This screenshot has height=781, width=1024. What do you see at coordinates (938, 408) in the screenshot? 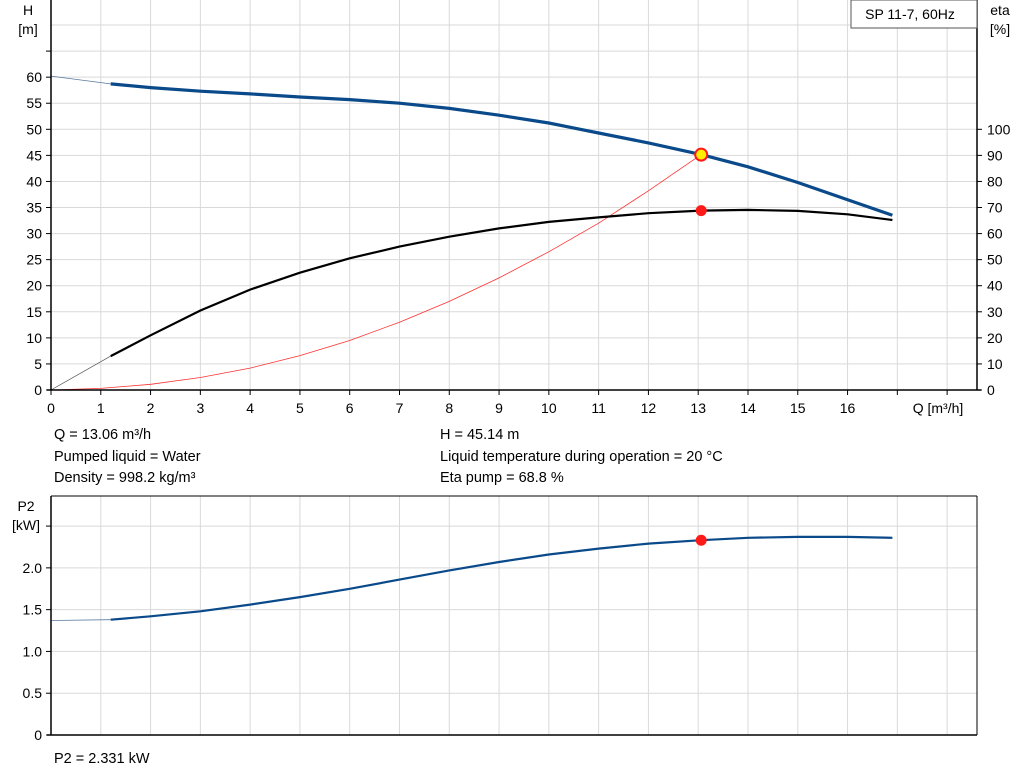
I see `q-axis-label: Q [m³/h]` at bounding box center [938, 408].